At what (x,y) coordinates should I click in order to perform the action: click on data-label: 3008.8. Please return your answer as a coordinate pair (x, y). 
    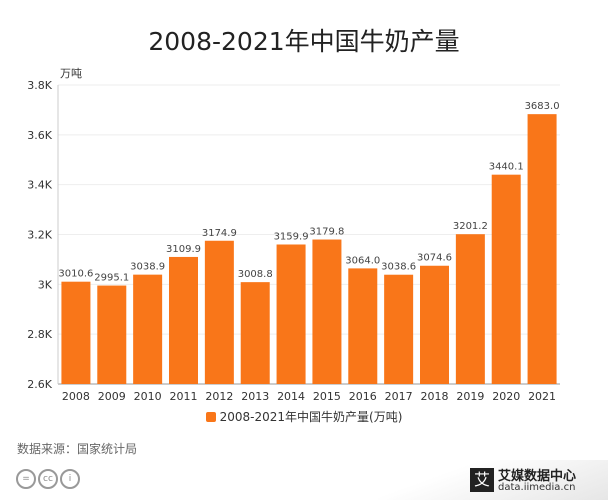
    Looking at the image, I should click on (255, 274).